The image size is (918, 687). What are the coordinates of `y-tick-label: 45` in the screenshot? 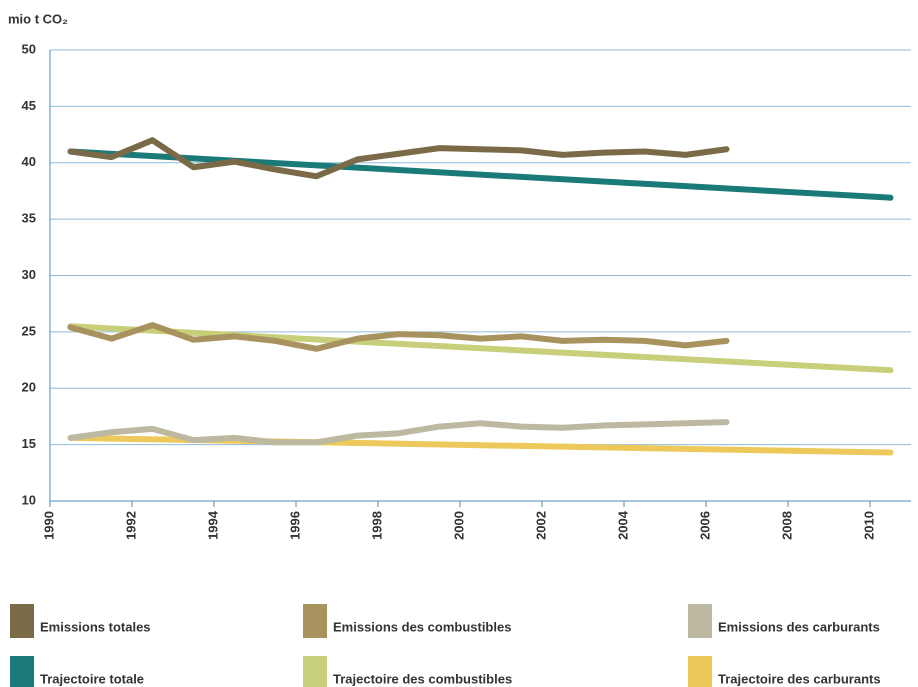 It's located at (29, 105).